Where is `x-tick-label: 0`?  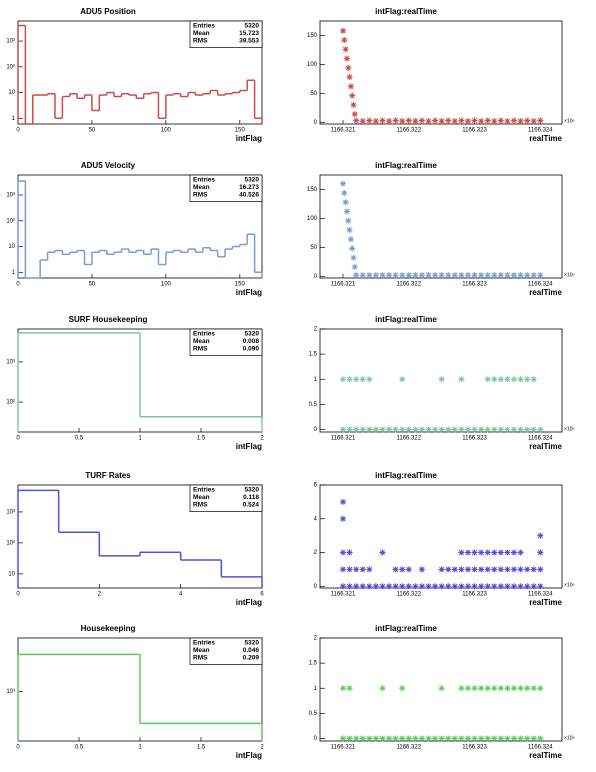
x-tick-label: 0 is located at coordinates (18, 748).